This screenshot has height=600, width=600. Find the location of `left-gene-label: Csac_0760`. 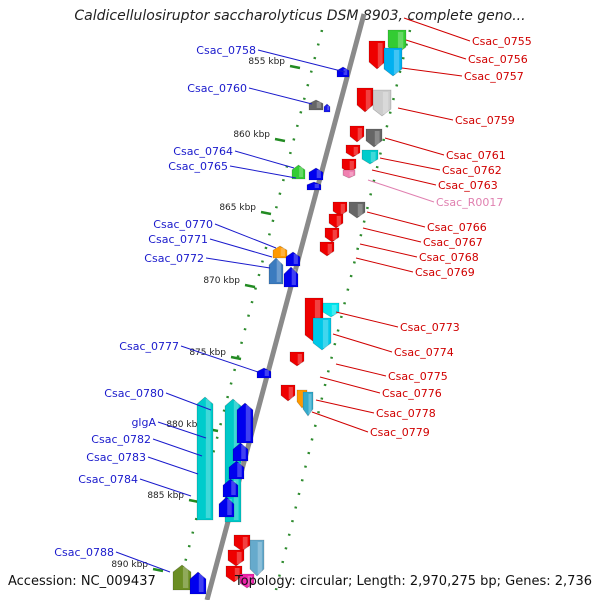

left-gene-label: Csac_0760 is located at coordinates (217, 88).